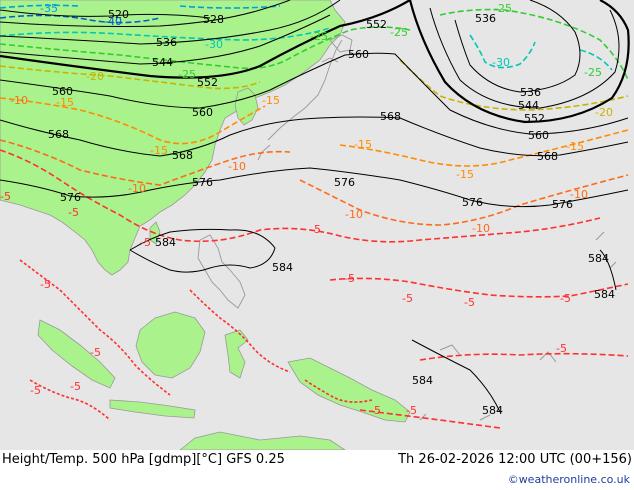 The image size is (634, 490). What do you see at coordinates (118, 14) in the screenshot?
I see `height-label: 520` at bounding box center [118, 14].